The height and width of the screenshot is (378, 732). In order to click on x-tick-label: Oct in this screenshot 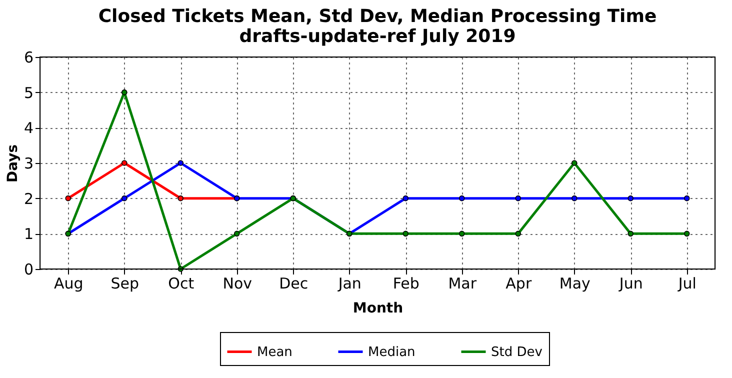, I will do `click(181, 283)`.